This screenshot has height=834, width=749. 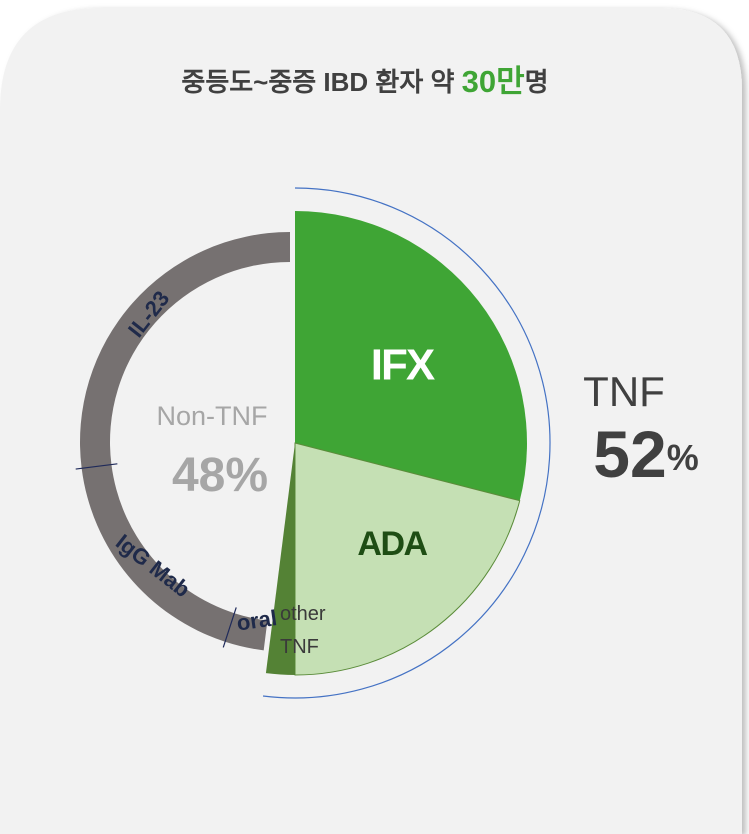 I want to click on ring-label: oral, so click(x=256, y=620).